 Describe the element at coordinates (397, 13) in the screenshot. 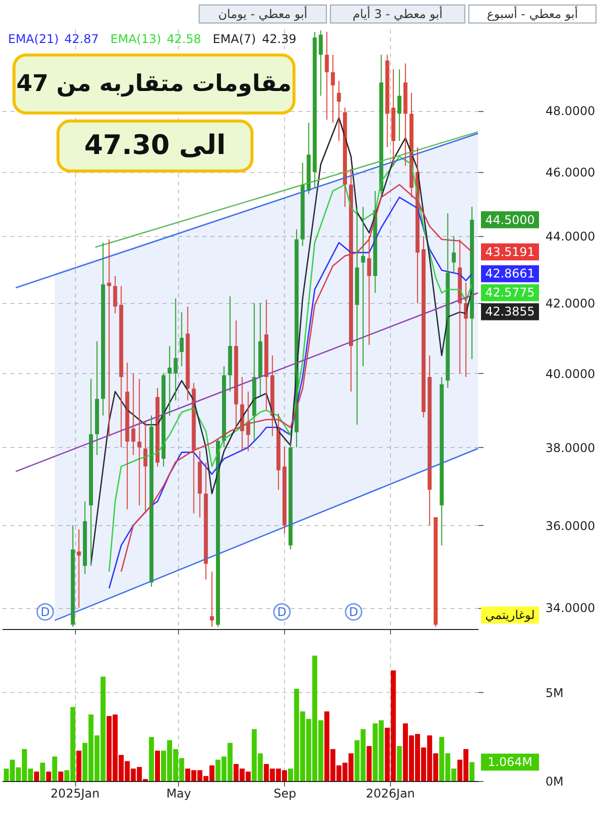

I see `text: أبو معطي - 3 أيام` at that location.